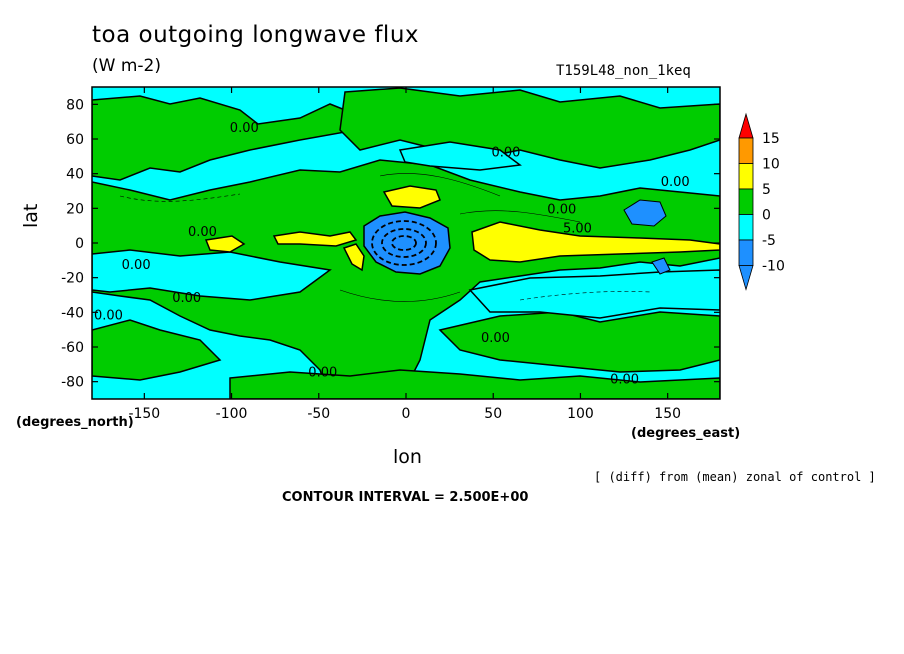 The width and height of the screenshot is (904, 654). I want to click on y-tick-label: 80, so click(75, 105).